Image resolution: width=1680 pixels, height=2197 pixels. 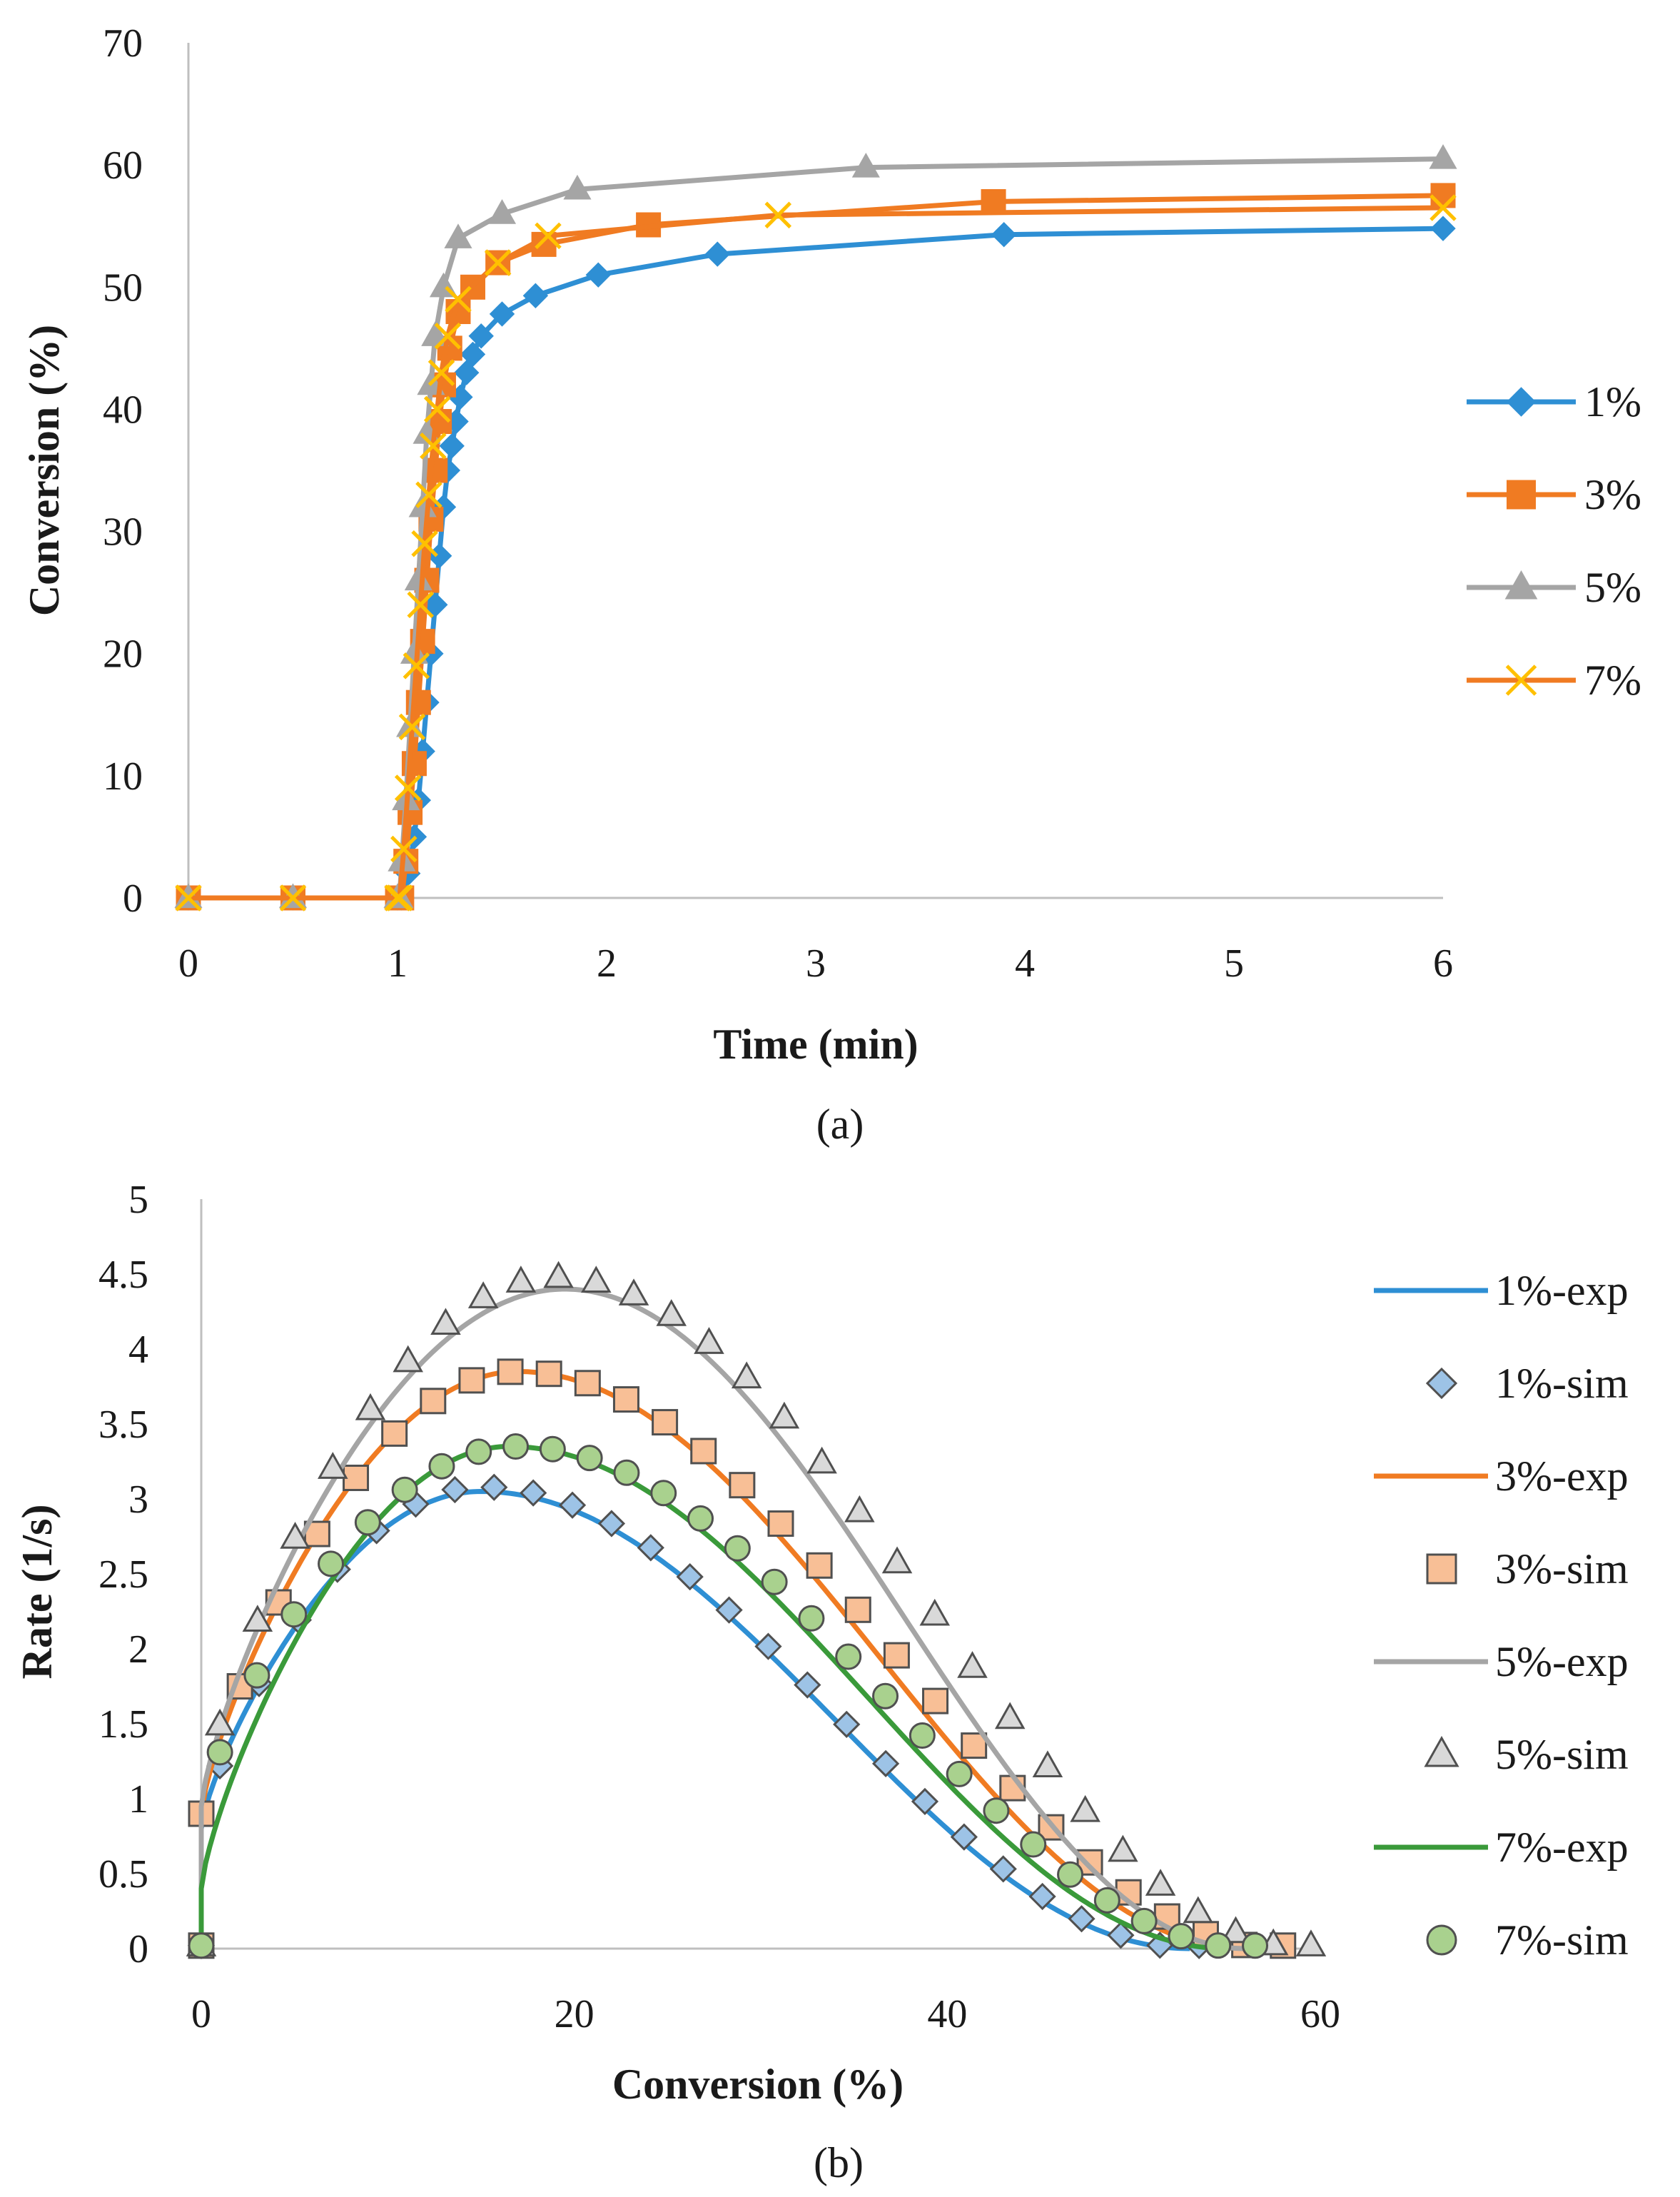 What do you see at coordinates (138, 1649) in the screenshot?
I see `chart-b-y-tick-label: 2` at bounding box center [138, 1649].